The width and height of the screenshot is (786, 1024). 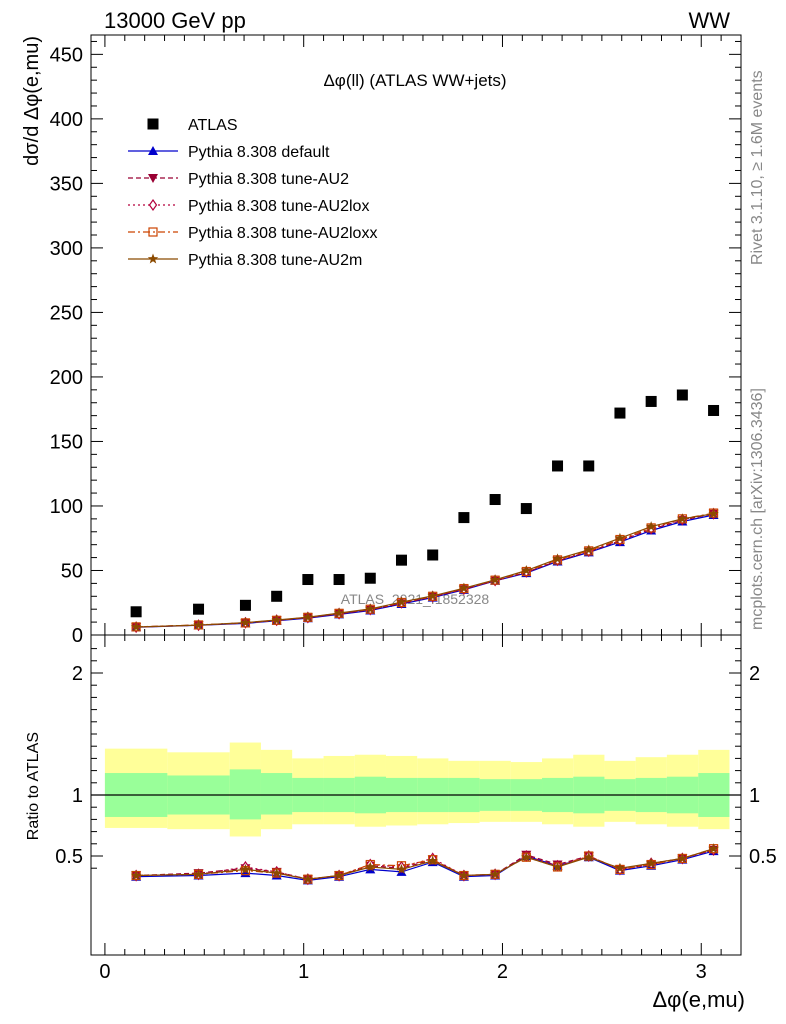 I want to click on band-inner-bin, so click(x=245, y=794).